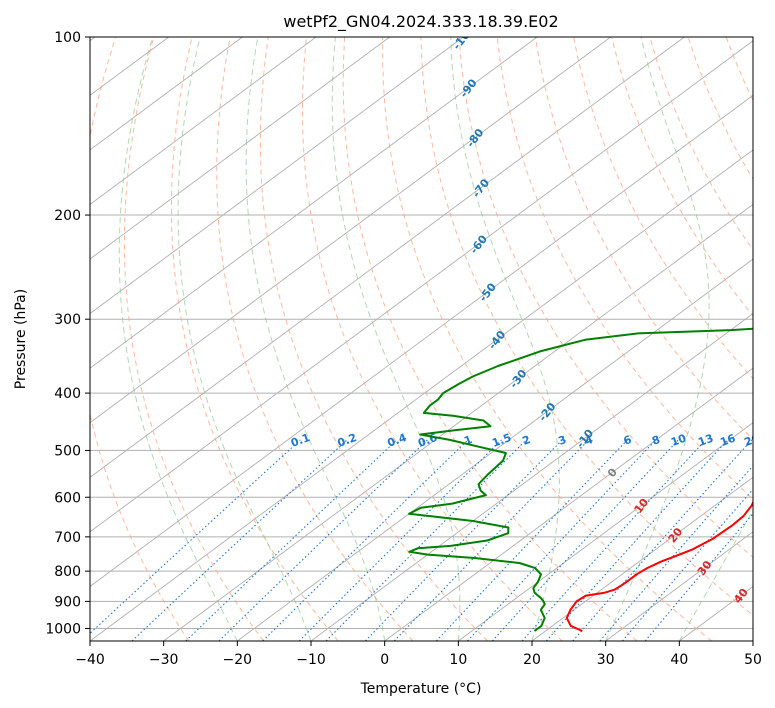 The image size is (775, 708). I want to click on x-tick-label: 30, so click(606, 660).